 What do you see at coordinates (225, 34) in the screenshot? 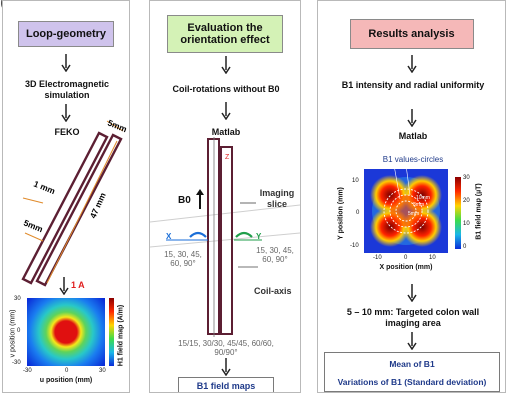
I see `panel2-header: Evaluation the orientation effect` at bounding box center [225, 34].